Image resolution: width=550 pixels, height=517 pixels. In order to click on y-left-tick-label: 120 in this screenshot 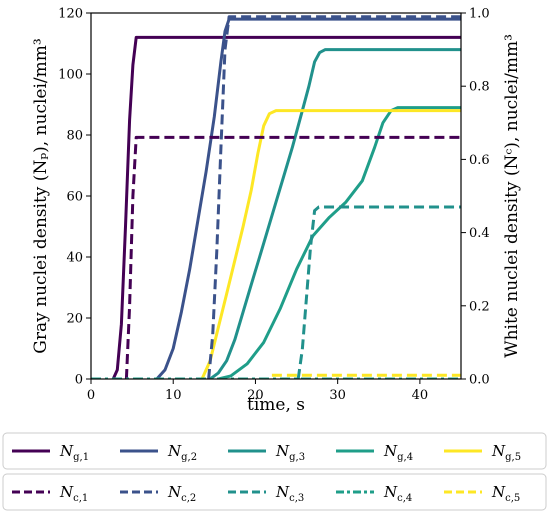, I will do `click(70, 14)`.